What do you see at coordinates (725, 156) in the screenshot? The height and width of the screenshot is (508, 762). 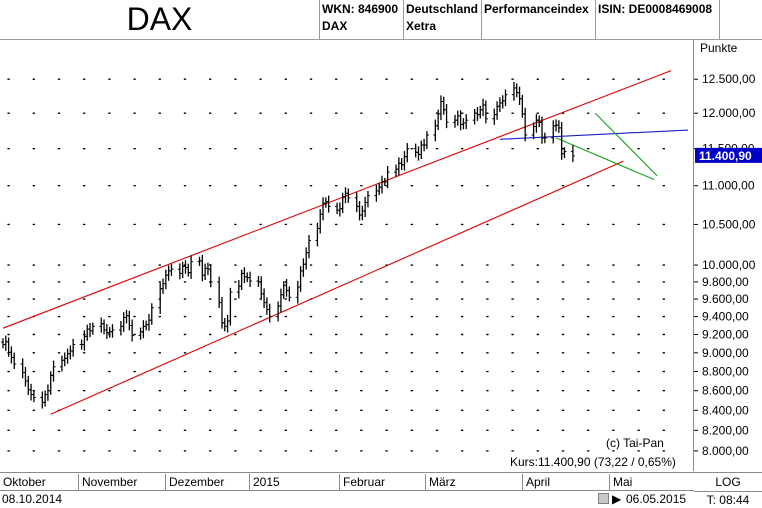 I see `current-price-label: 11.400,90` at bounding box center [725, 156].